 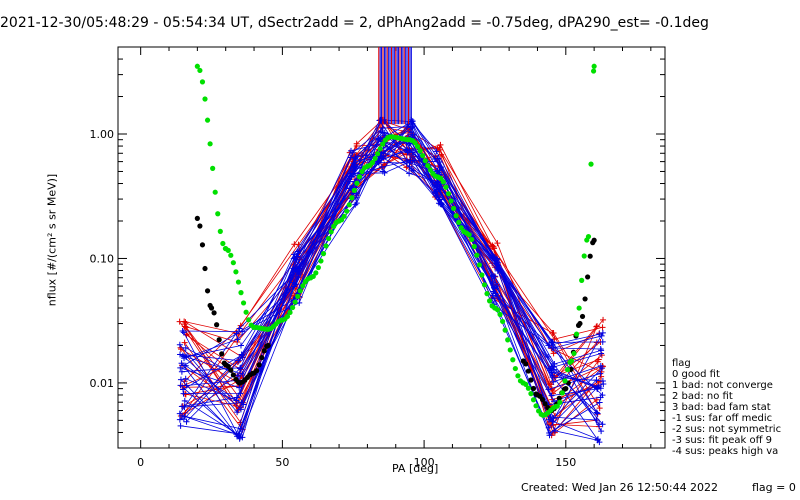 I want to click on flag-value: flag = 0, so click(x=774, y=487).